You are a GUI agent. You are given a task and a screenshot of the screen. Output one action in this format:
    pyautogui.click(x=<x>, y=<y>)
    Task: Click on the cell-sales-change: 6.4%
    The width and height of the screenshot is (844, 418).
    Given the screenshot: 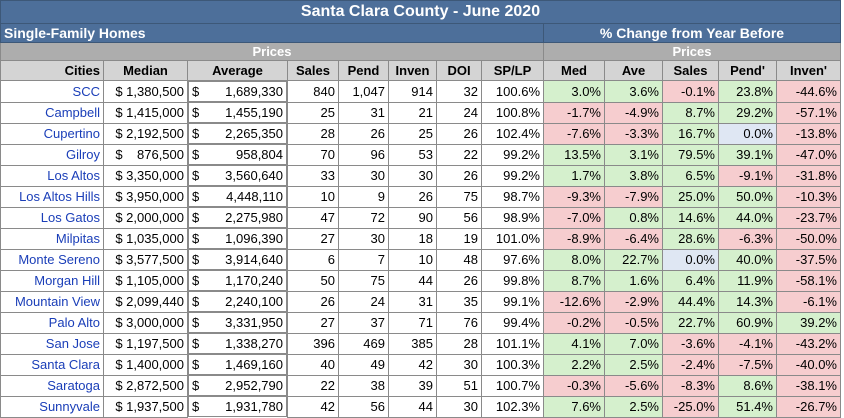 What is the action you would take?
    pyautogui.click(x=690, y=280)
    